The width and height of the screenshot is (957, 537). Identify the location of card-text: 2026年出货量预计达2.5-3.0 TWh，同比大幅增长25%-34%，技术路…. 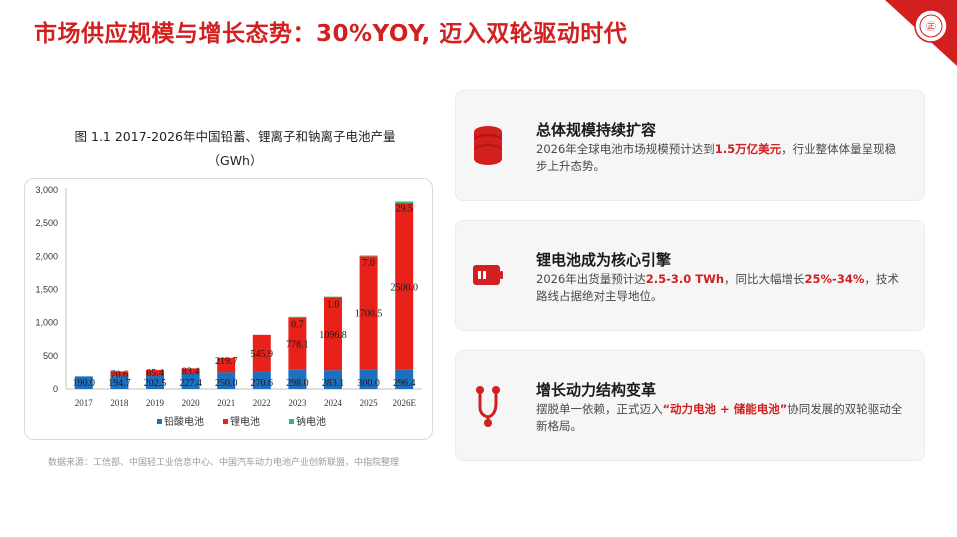
(717, 287).